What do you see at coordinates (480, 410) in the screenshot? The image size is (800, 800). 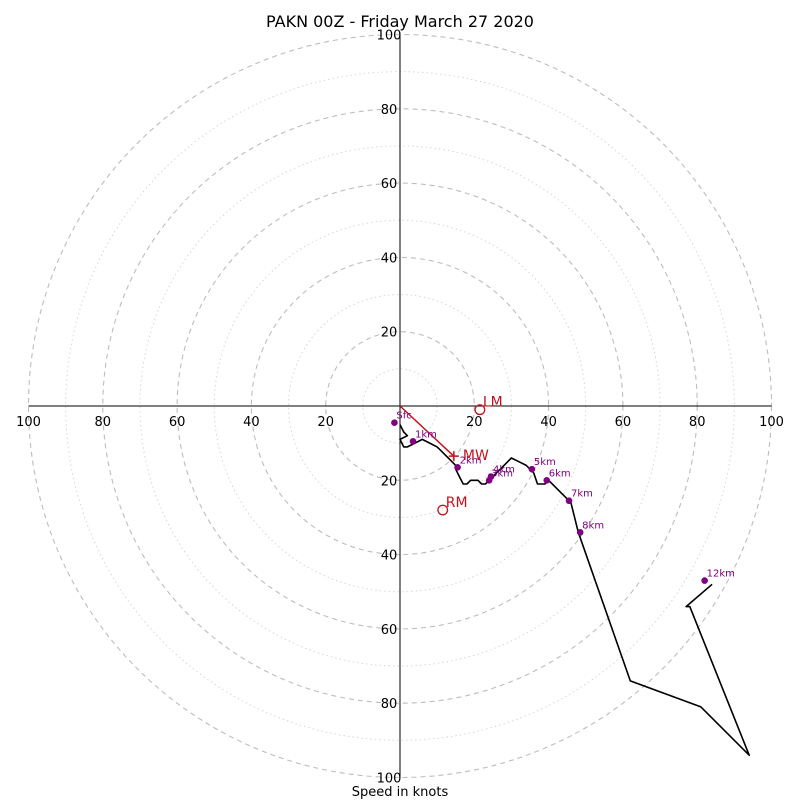 I see `lm-marker` at bounding box center [480, 410].